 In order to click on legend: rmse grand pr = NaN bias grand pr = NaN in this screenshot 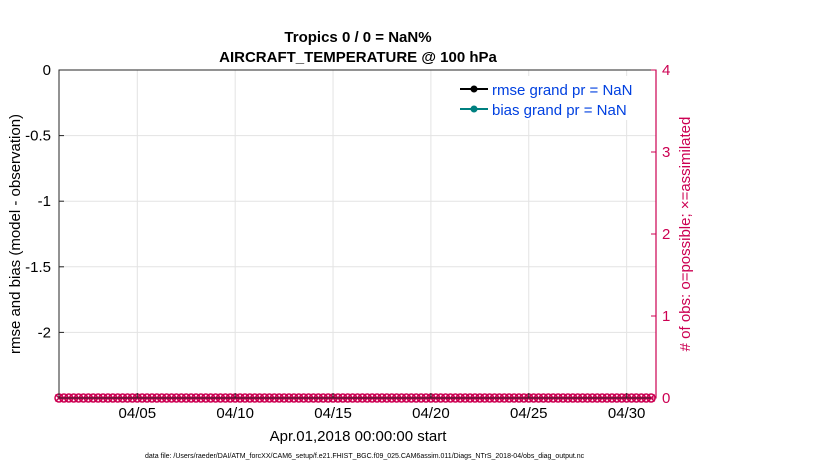, I will do `click(551, 98)`.